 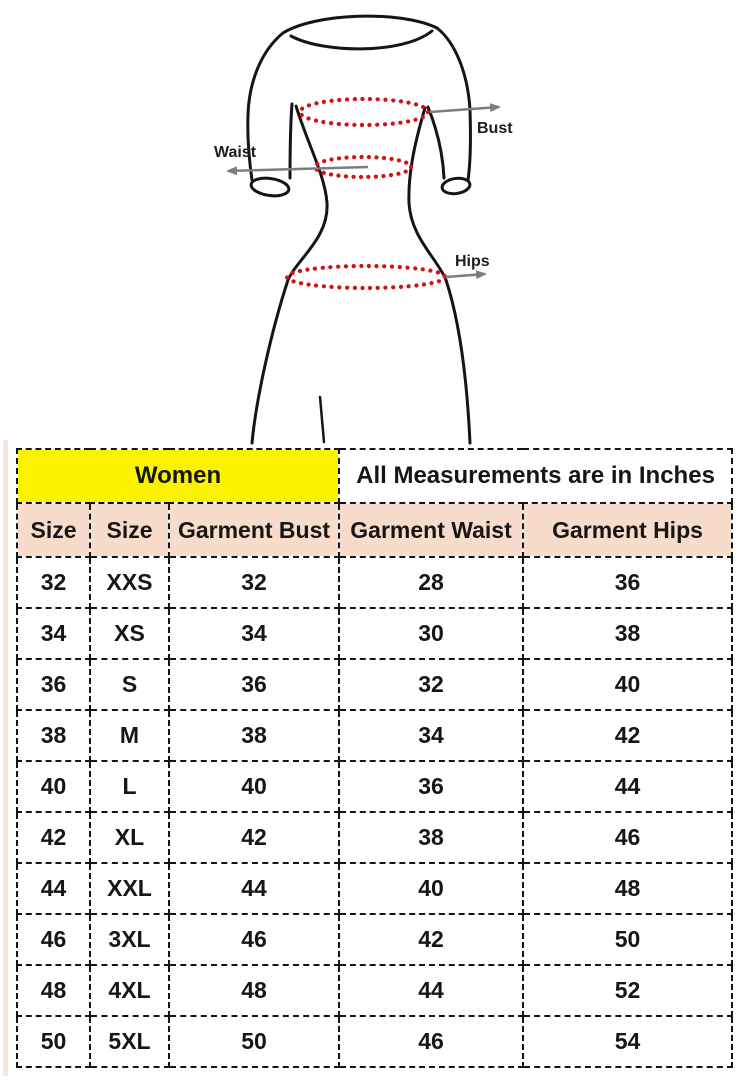 What do you see at coordinates (431, 837) in the screenshot?
I see `garment-waist-cell: 38` at bounding box center [431, 837].